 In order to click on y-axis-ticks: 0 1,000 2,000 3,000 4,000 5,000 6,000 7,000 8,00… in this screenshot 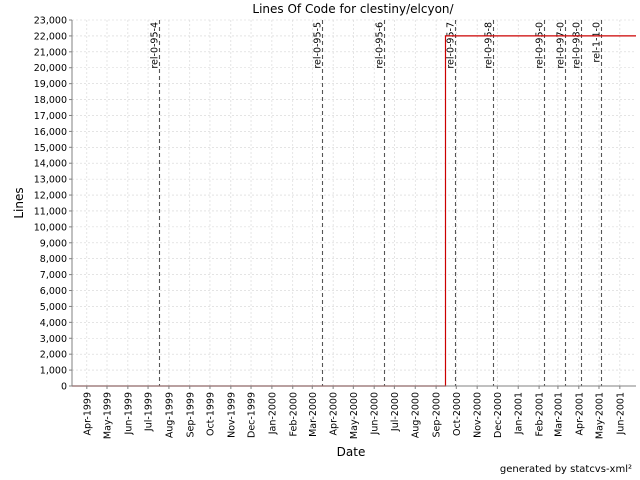, I will do `click(53, 204)`.